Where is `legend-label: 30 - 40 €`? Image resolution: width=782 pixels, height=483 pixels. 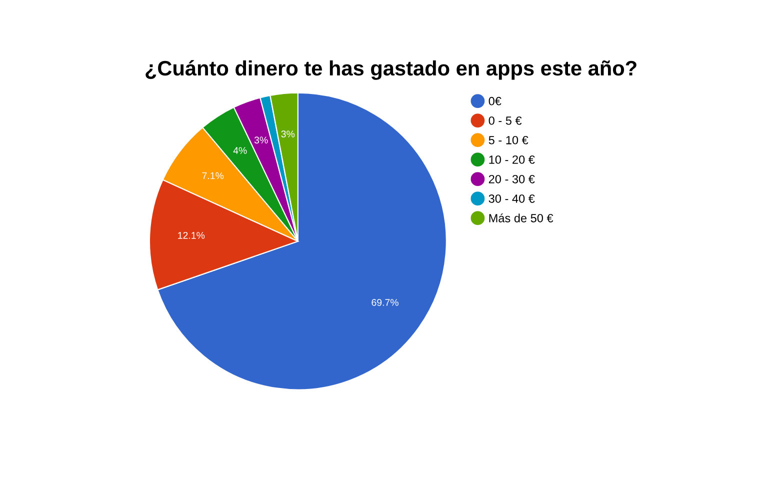 legend-label: 30 - 40 € is located at coordinates (511, 198).